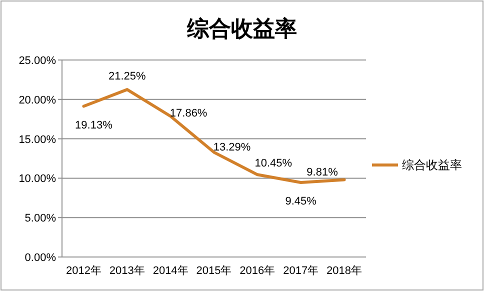 The image size is (484, 291). Describe the element at coordinates (322, 172) in the screenshot. I see `data-label: 9.81%` at that location.